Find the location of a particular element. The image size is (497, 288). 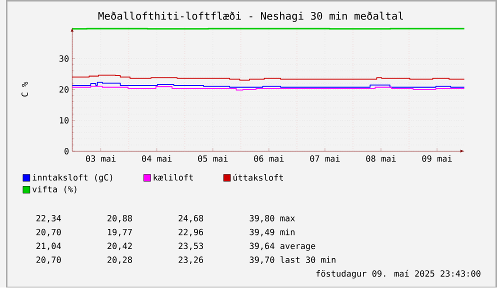

legend-label: úttaksloft is located at coordinates (258, 177).